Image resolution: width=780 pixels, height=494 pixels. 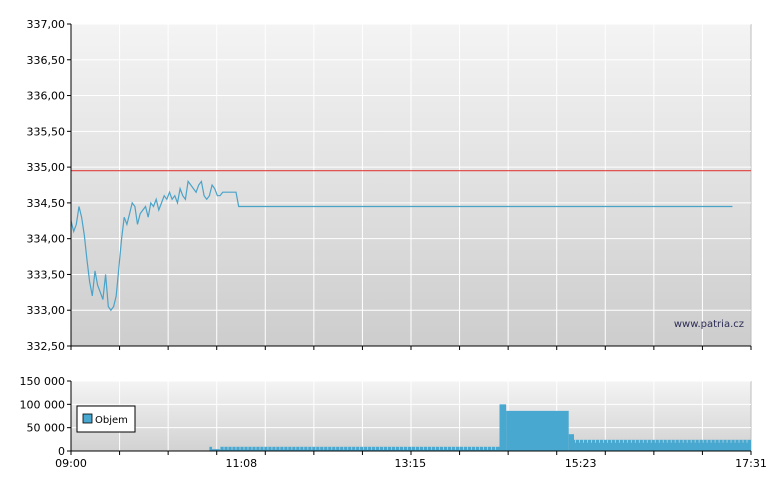 I want to click on volume-bars, so click(x=480, y=427).